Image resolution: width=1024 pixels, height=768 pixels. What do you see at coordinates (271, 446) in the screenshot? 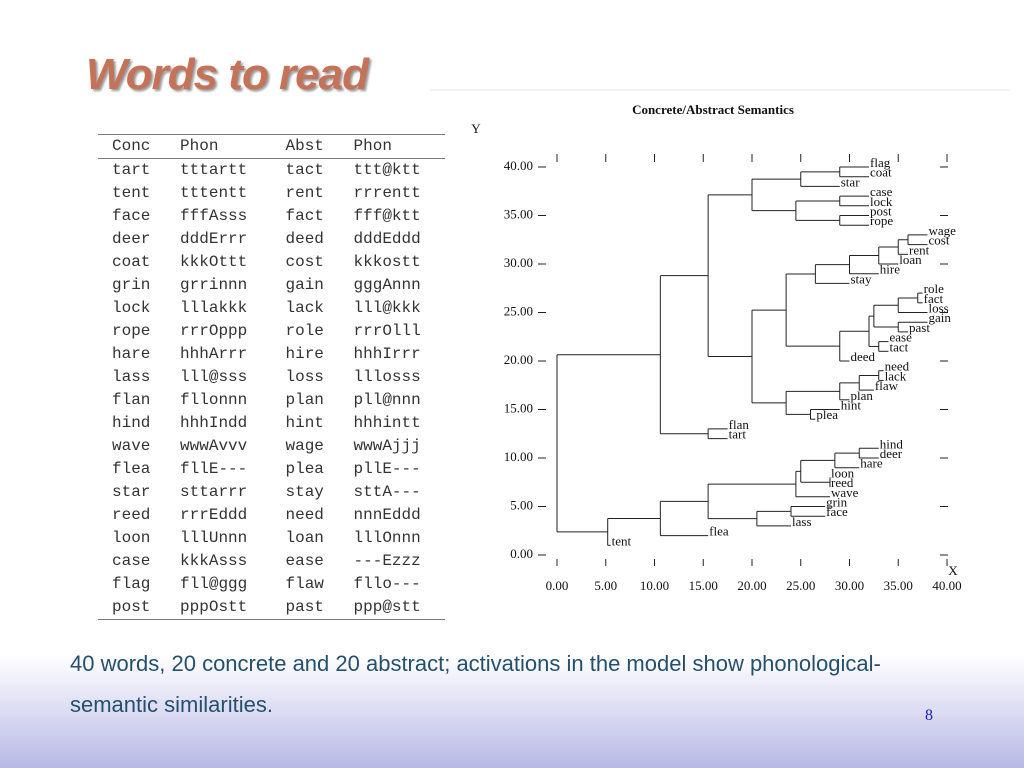
I see `table-row: wave wwwAvvv wage wwwAjjj` at bounding box center [271, 446].